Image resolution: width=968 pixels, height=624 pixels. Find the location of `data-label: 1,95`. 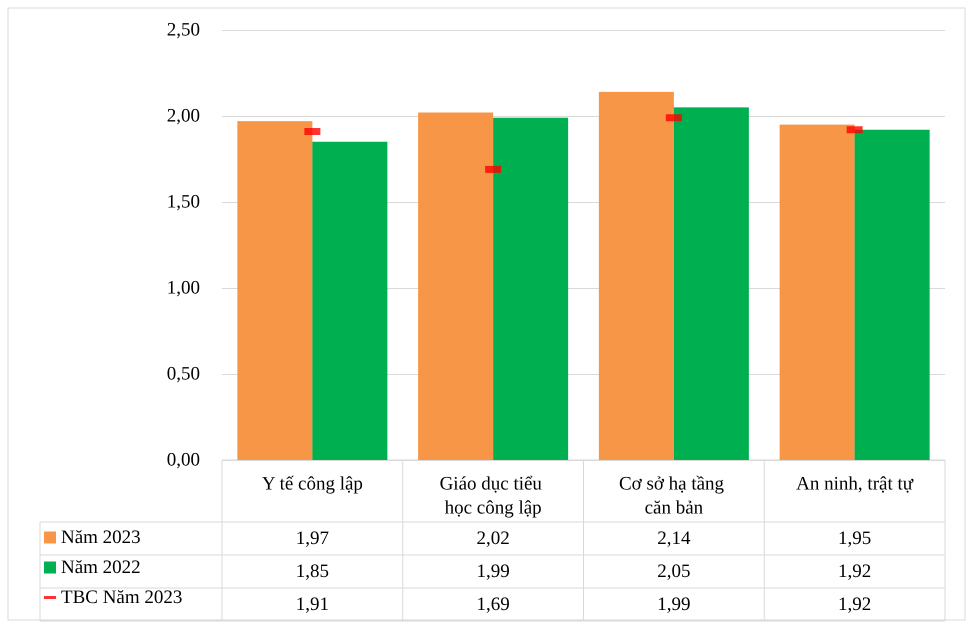

data-label: 1,95 is located at coordinates (855, 538).